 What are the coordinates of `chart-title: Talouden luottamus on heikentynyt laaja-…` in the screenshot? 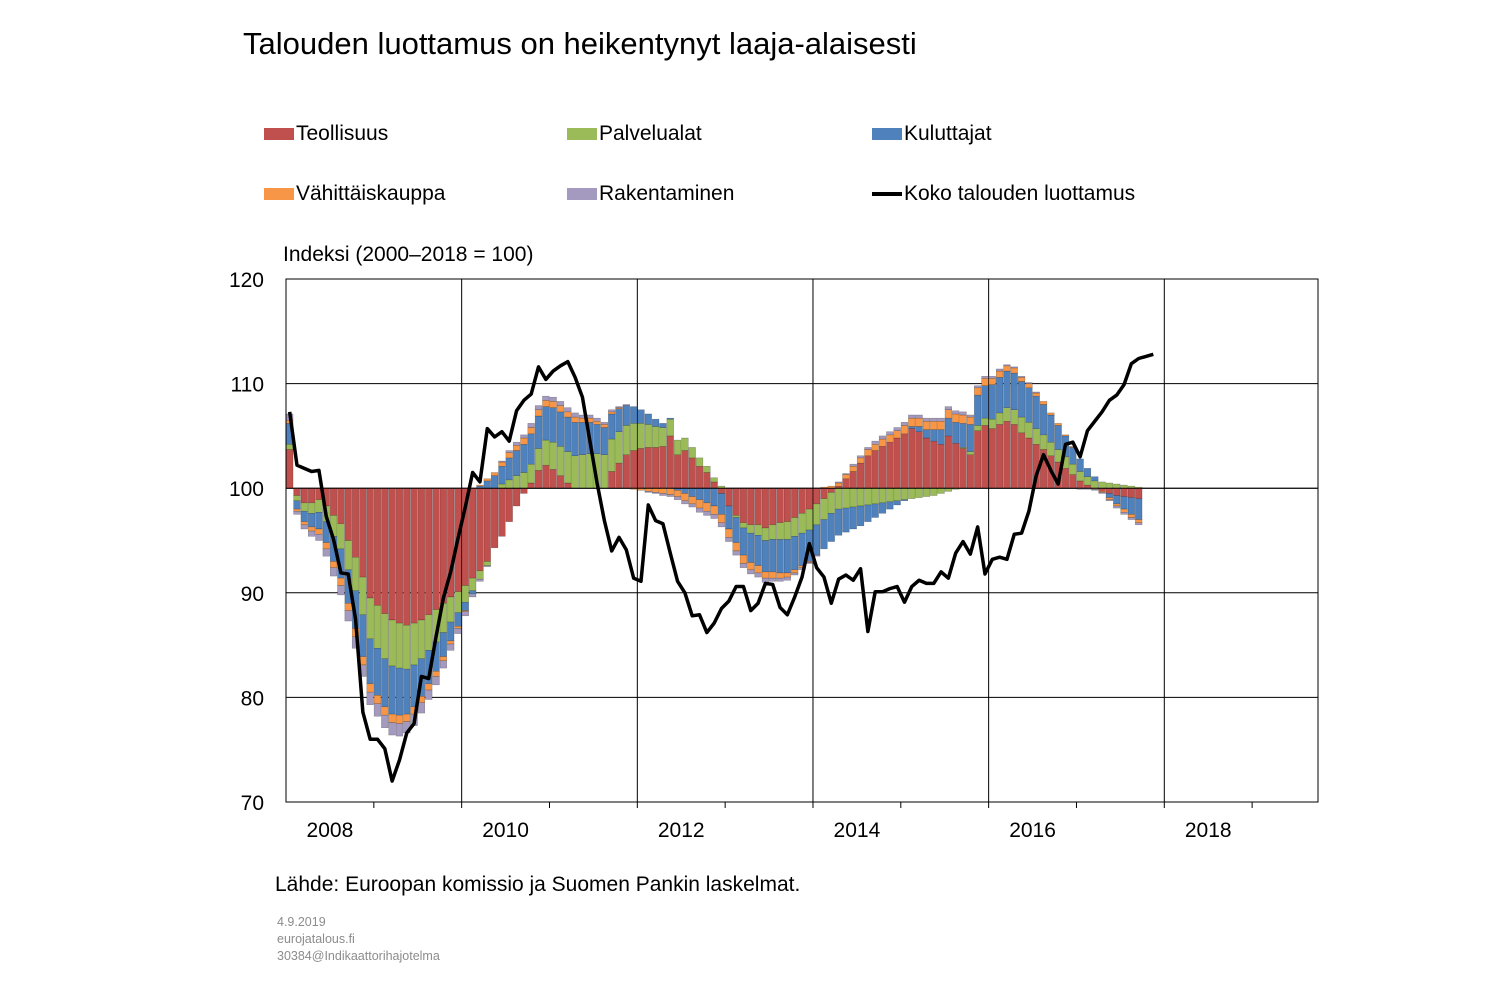 It's located at (580, 43).